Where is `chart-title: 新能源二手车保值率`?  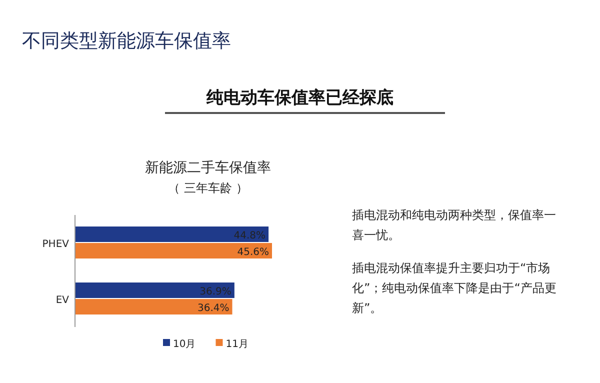
chart-title: 新能源二手车保值率 is located at coordinates (208, 168).